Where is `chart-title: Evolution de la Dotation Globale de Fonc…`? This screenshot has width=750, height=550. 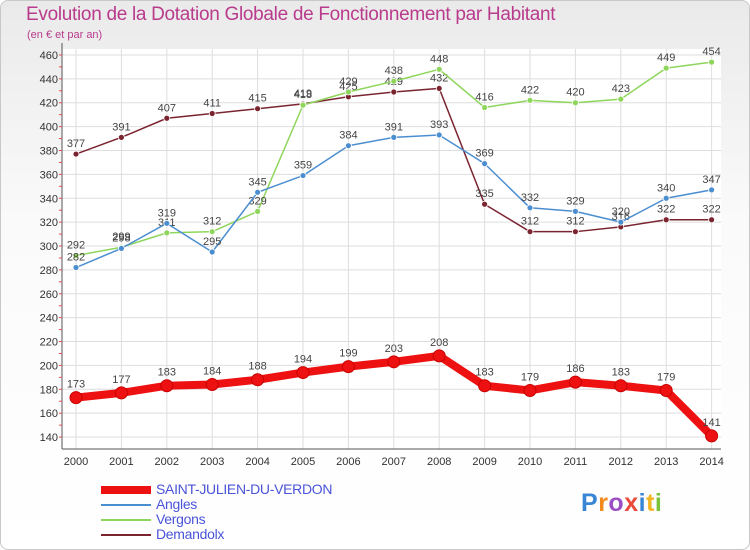 chart-title: Evolution de la Dotation Globale de Fonc… is located at coordinates (291, 14).